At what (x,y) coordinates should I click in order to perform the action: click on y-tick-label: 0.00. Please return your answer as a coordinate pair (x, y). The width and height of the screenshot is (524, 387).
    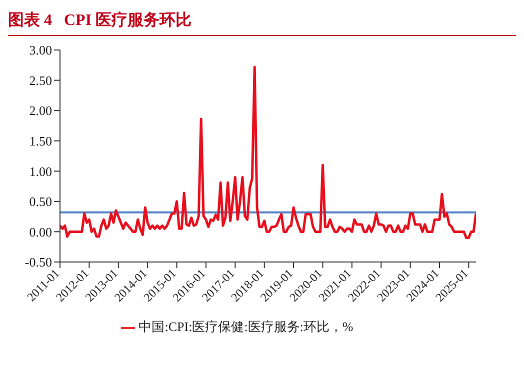
    Looking at the image, I should click on (40, 232).